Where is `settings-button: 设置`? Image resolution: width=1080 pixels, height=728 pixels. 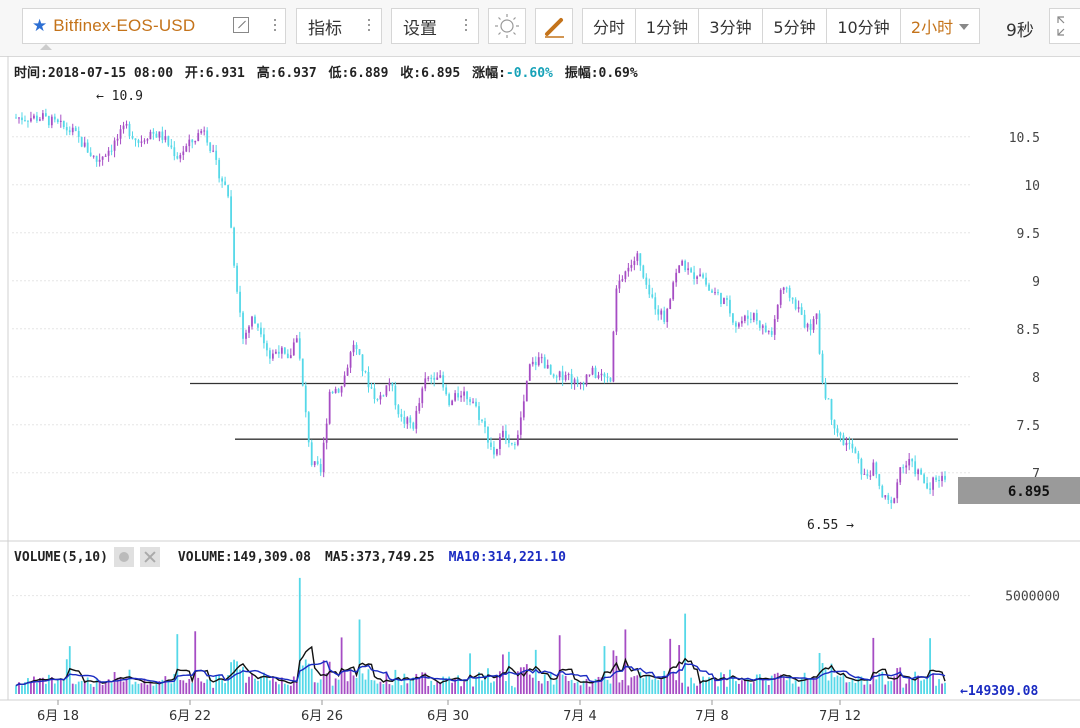 settings-button: 设置 is located at coordinates (435, 26).